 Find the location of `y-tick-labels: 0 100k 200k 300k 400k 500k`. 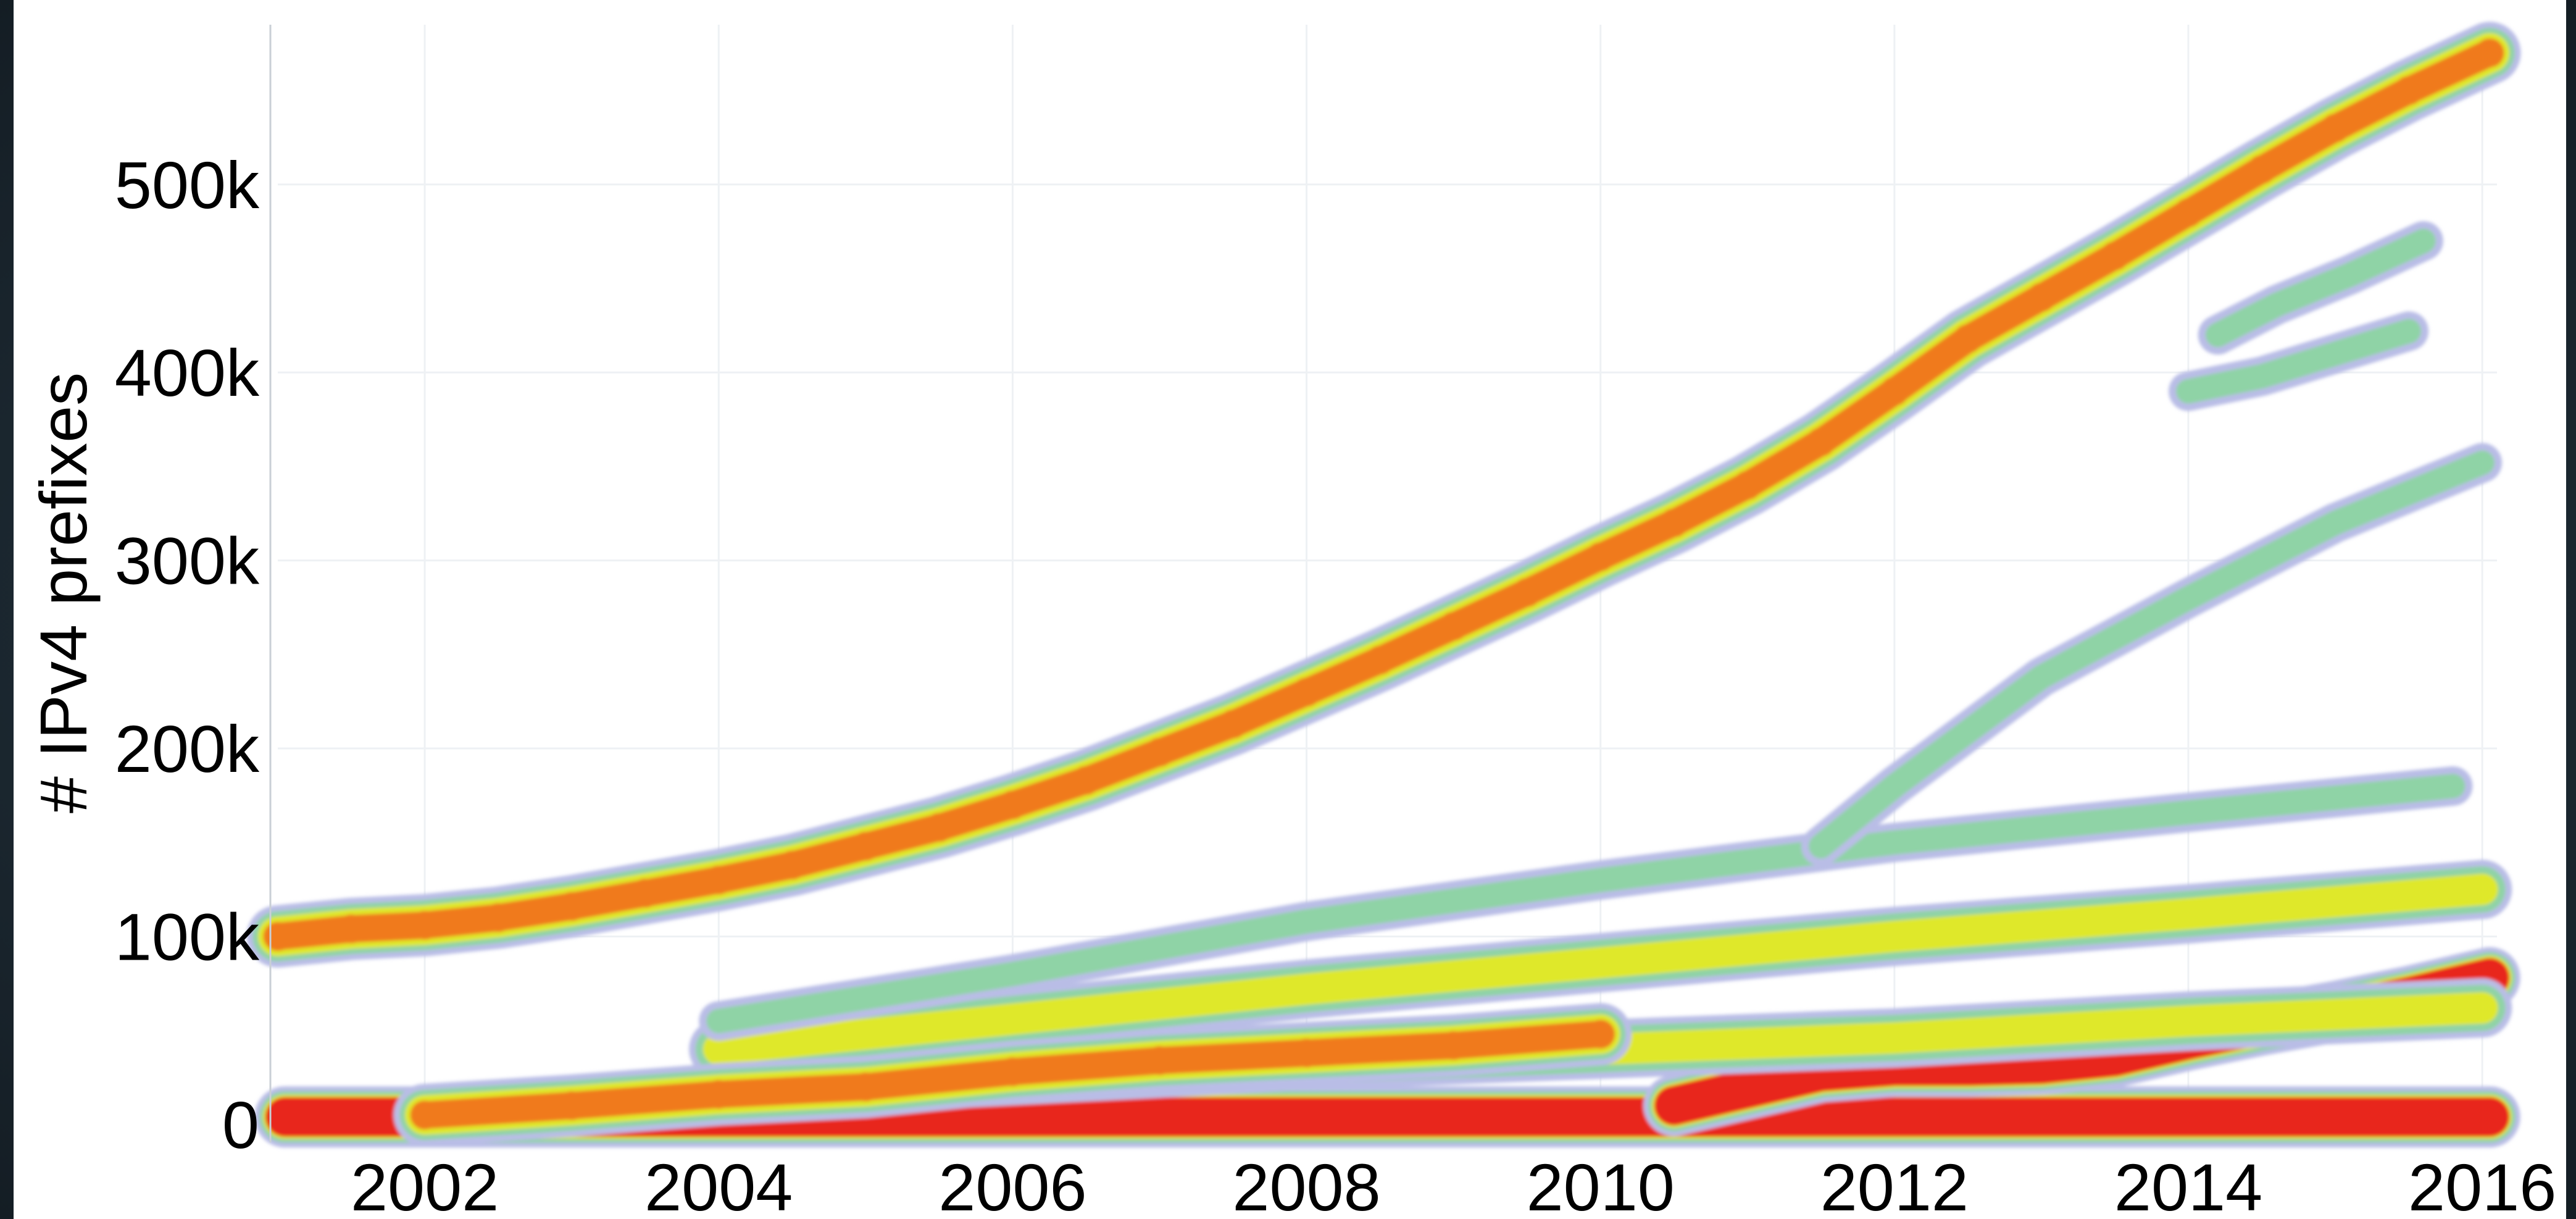

y-tick-labels: 0 100k 200k 300k 400k 500k is located at coordinates (187, 655).